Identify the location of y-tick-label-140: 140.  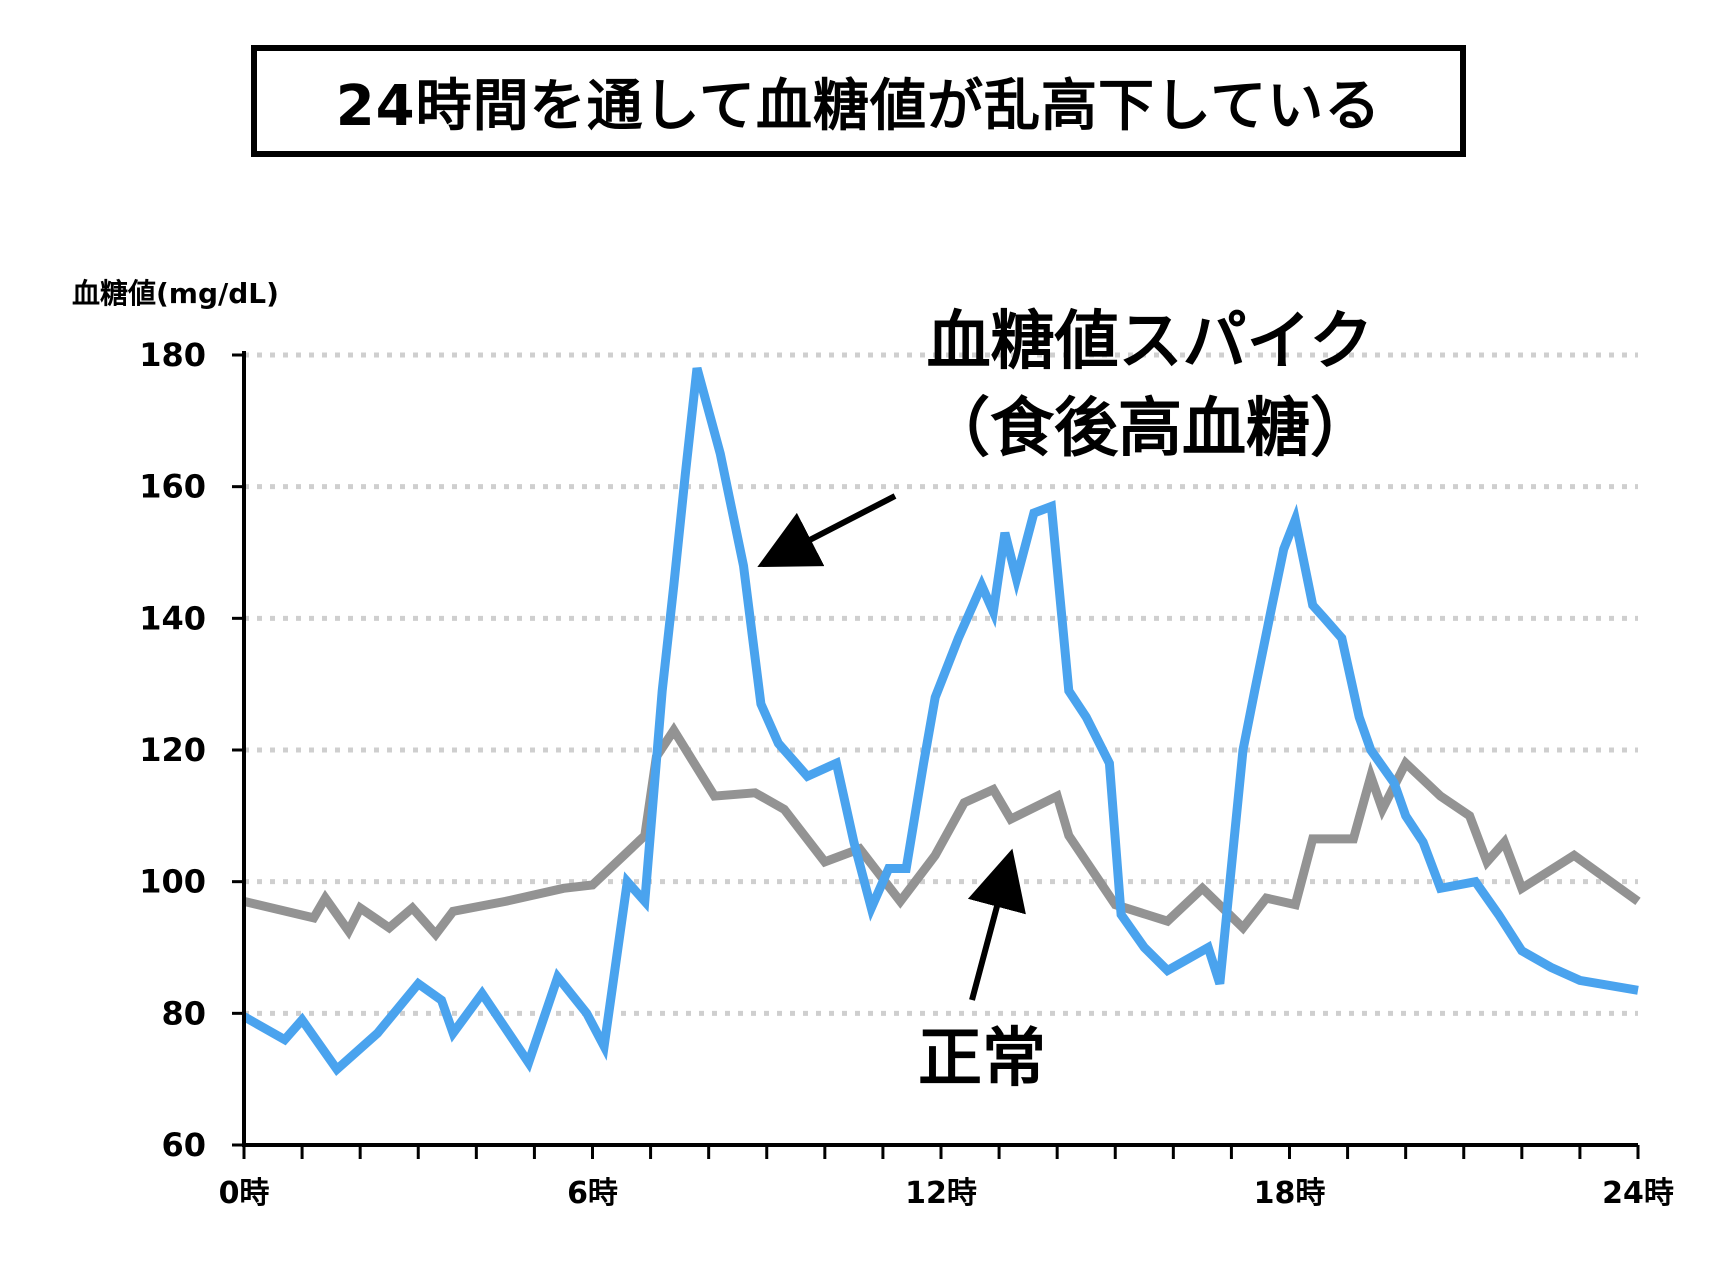
(172, 618).